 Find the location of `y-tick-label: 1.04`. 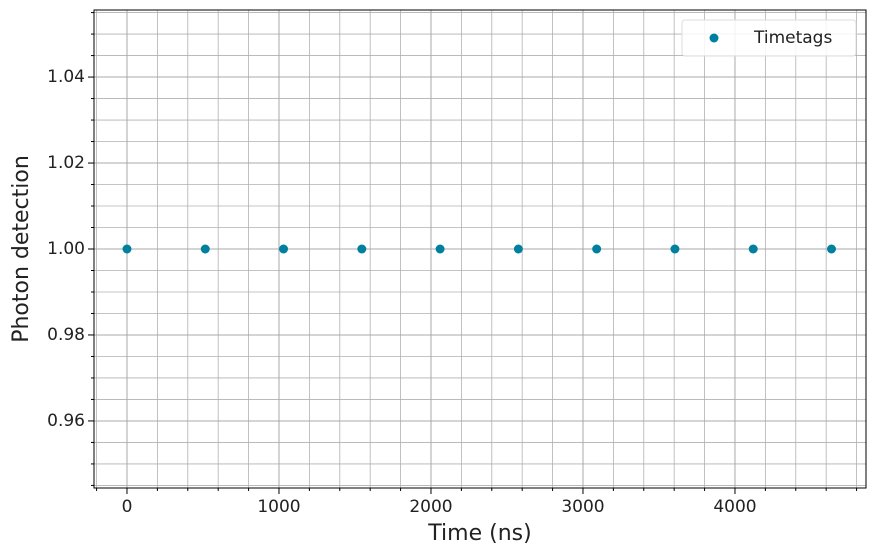

y-tick-label: 1.04 is located at coordinates (66, 77).